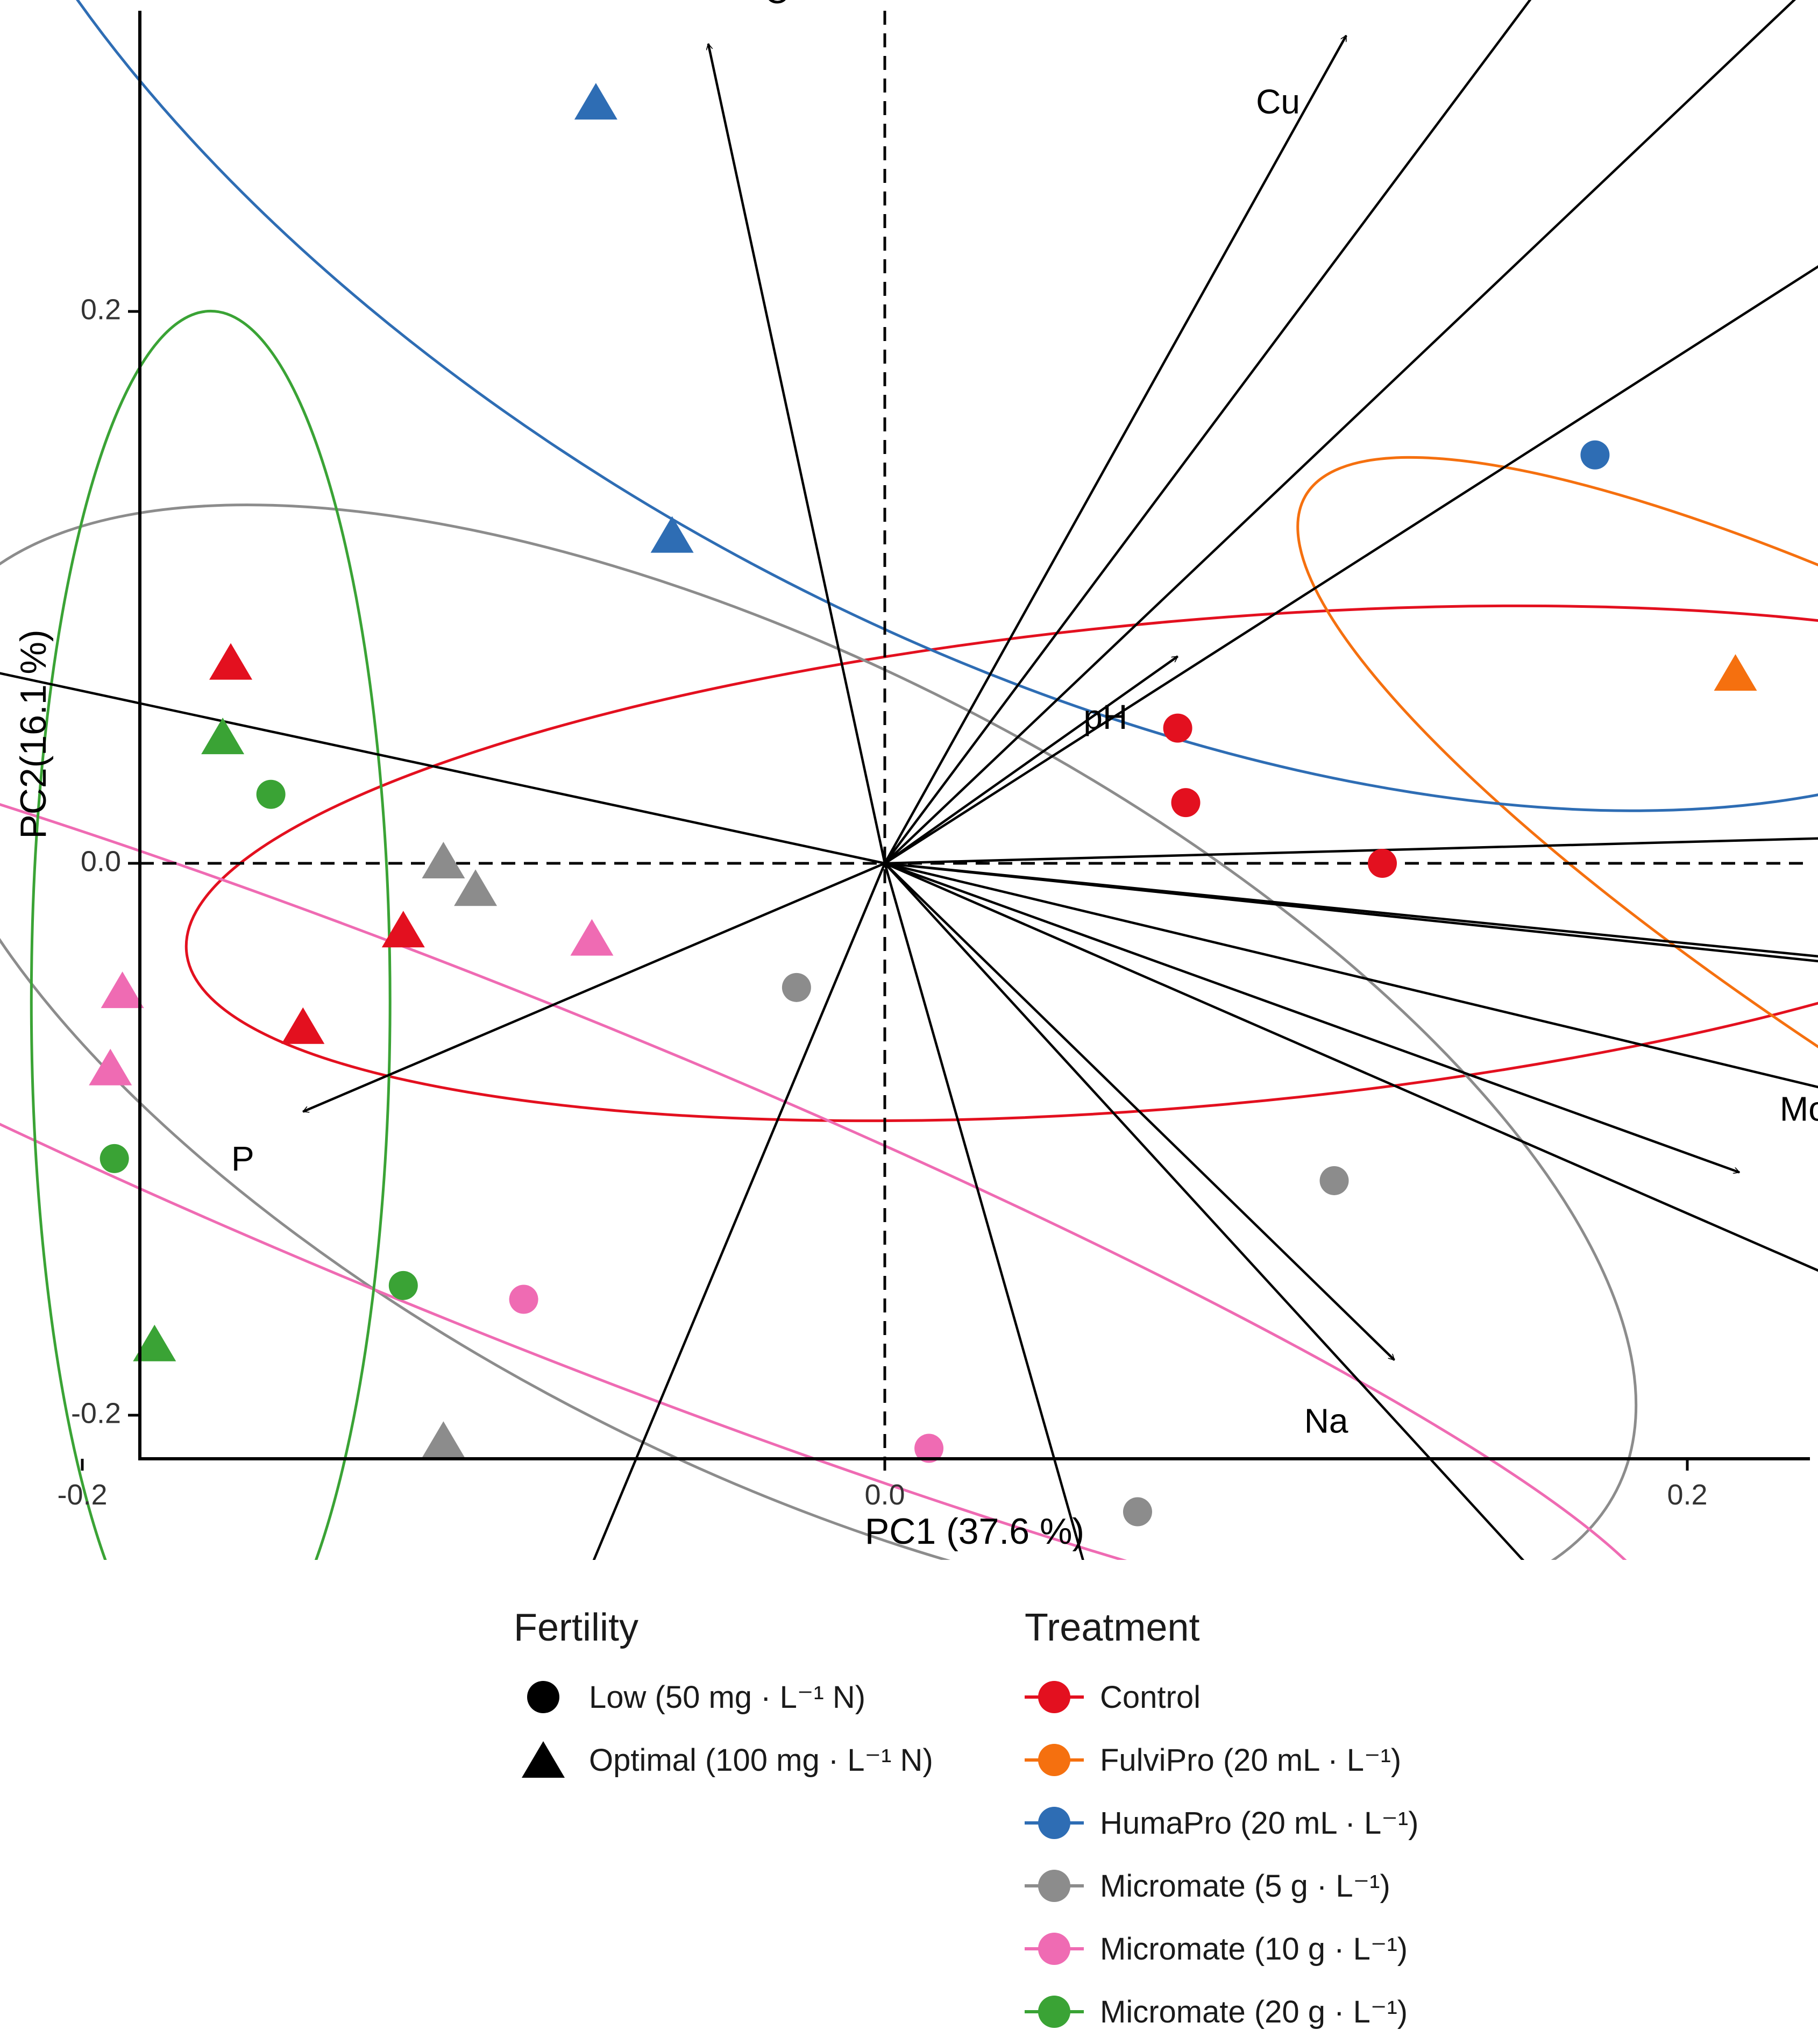 The height and width of the screenshot is (2044, 1818). Describe the element at coordinates (1105, 717) in the screenshot. I see `loading-label: pH` at that location.